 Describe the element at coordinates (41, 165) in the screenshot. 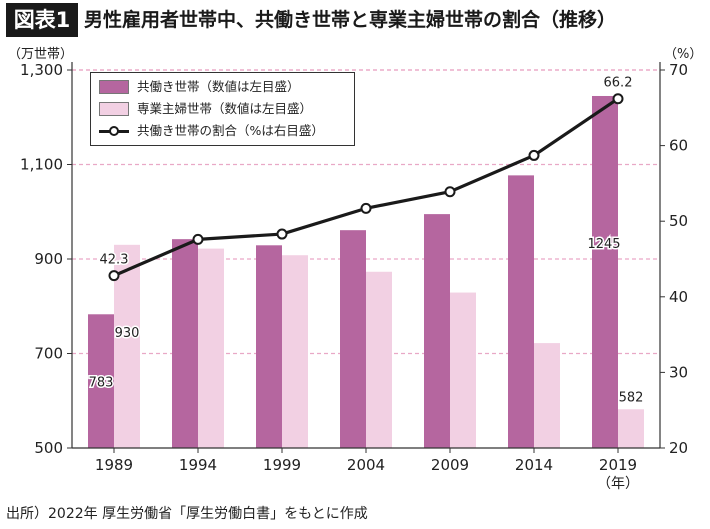

I see `left-tick-label-1,100: 1,100` at that location.